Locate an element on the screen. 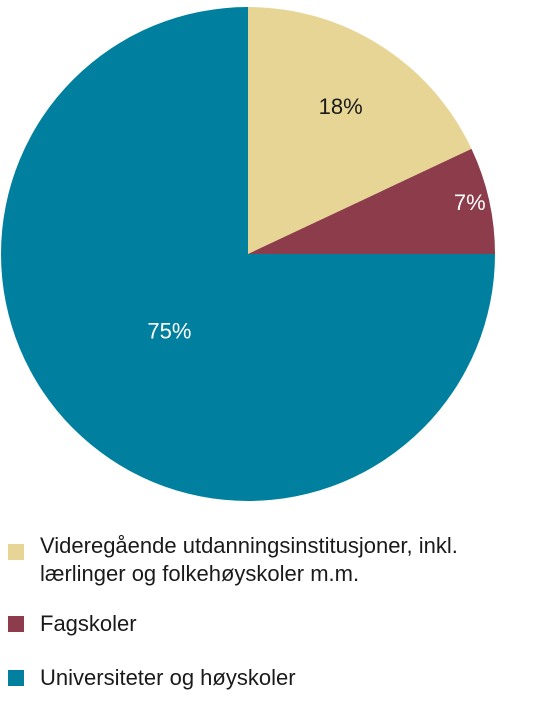 The width and height of the screenshot is (540, 701). legend-label-fagskoler: Fagskoler is located at coordinates (88, 623).